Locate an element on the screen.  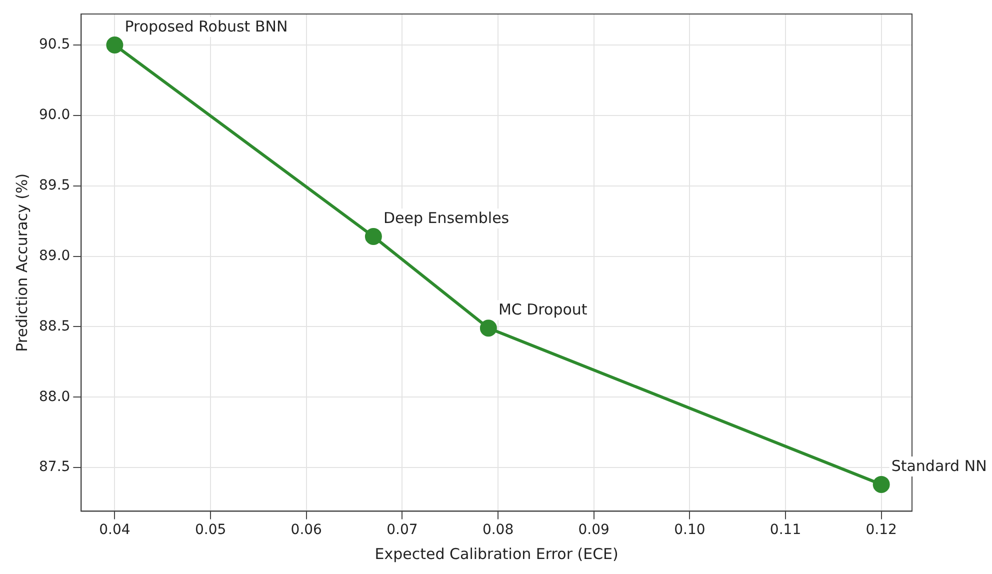
annotation: Proposed Robust BNN is located at coordinates (206, 26).